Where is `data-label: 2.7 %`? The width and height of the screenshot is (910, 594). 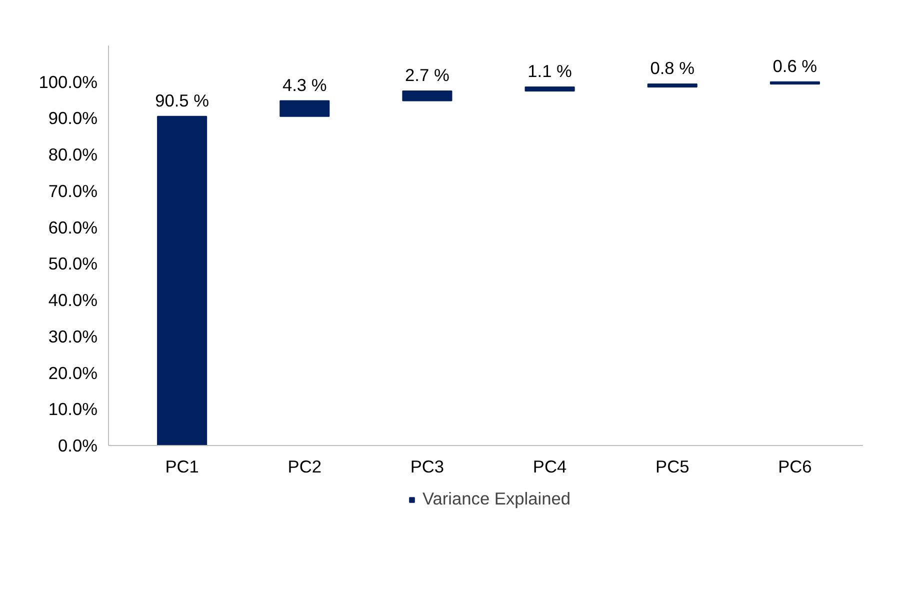
data-label: 2.7 % is located at coordinates (427, 74).